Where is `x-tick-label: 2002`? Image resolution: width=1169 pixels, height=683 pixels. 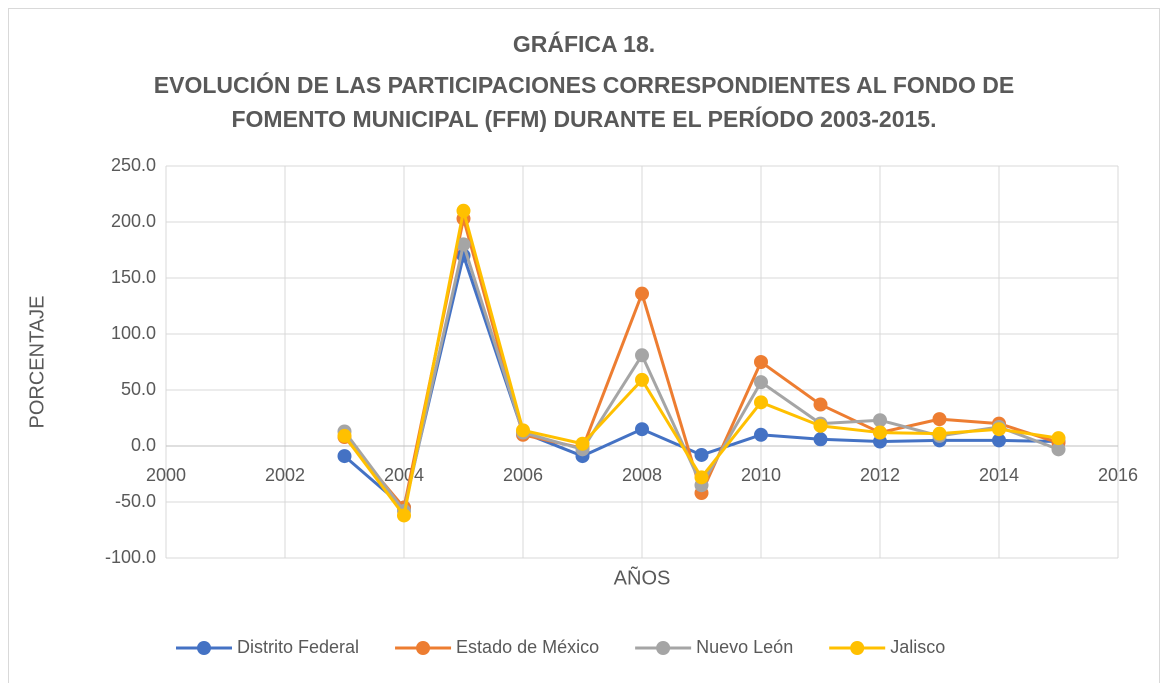 x-tick-label: 2002 is located at coordinates (285, 475).